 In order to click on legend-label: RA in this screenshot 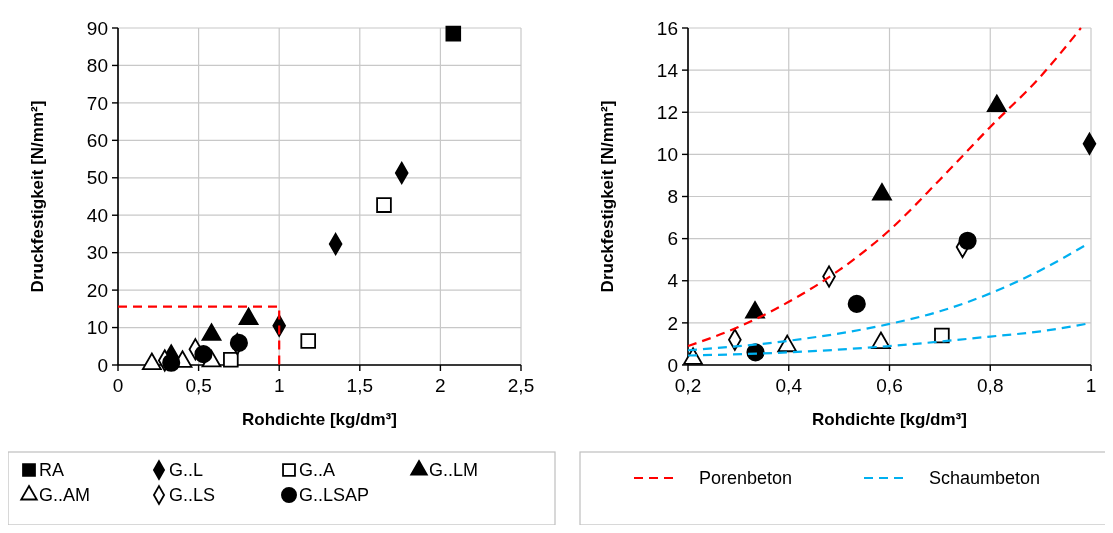, I will do `click(52, 470)`.